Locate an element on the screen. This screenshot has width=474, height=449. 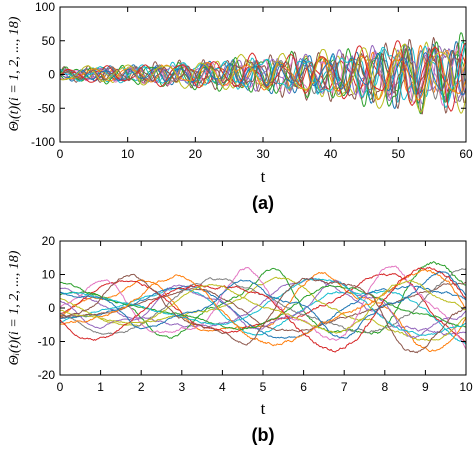
x-tick-label: 50 is located at coordinates (399, 154).